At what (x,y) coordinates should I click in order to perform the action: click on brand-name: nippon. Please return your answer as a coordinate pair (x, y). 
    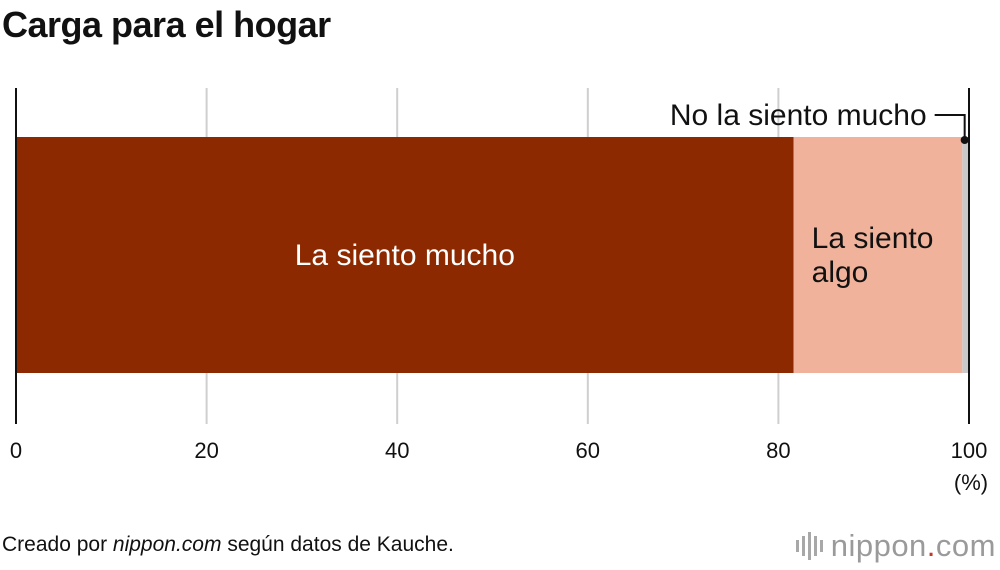
    Looking at the image, I should click on (878, 545).